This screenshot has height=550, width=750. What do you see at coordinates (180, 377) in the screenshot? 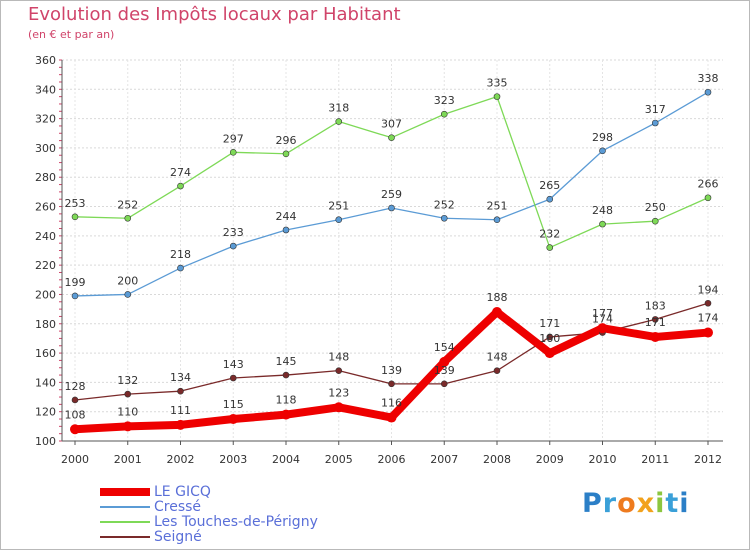
I see `data-label: 134` at bounding box center [180, 377].